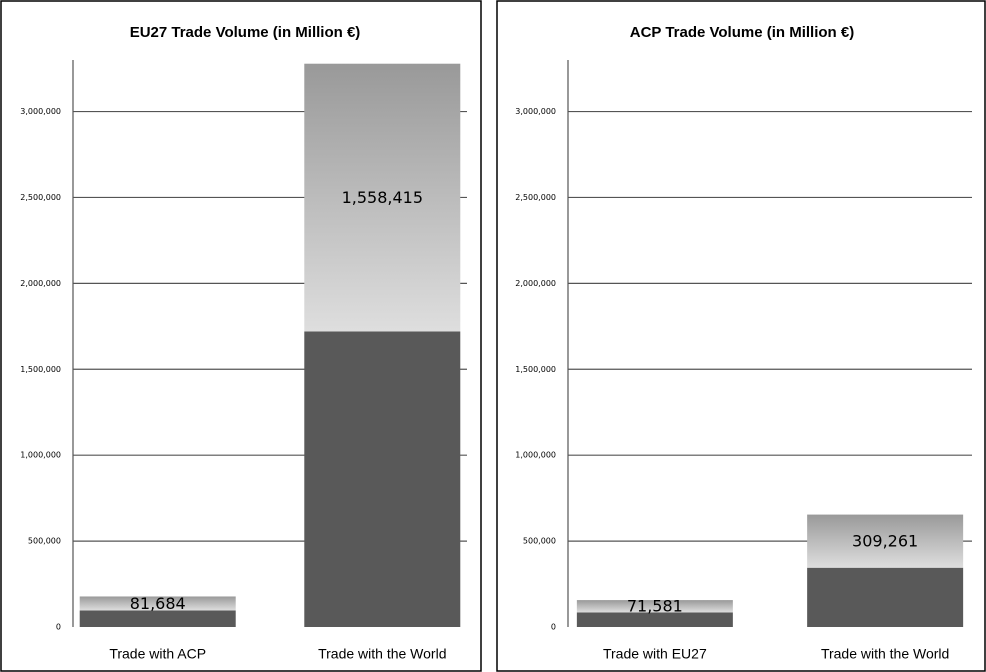 The image size is (986, 672). I want to click on value-label: 309,261, so click(885, 541).